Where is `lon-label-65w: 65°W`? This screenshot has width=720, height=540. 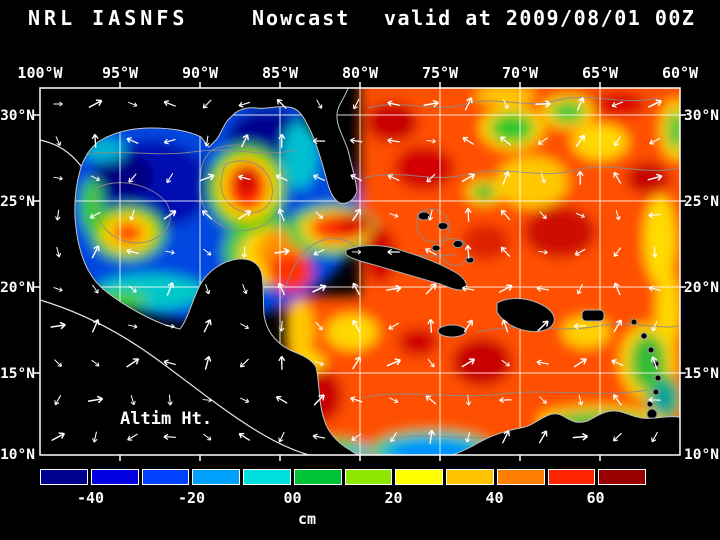
lon-label-65w: 65°W is located at coordinates (600, 73).